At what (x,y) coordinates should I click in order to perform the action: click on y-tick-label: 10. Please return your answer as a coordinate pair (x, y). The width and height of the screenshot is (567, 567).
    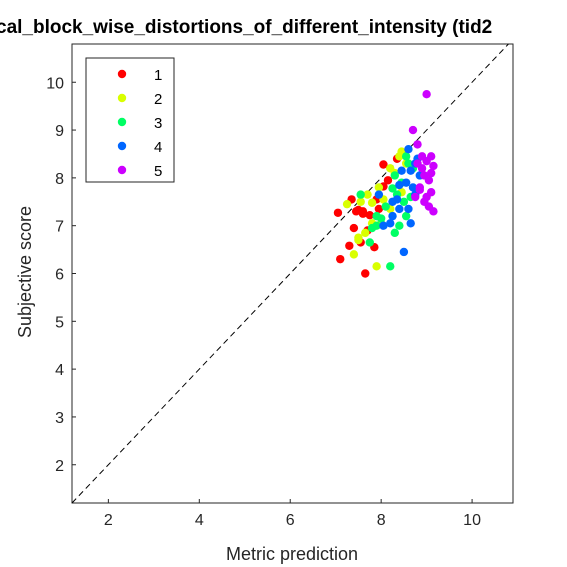
    Looking at the image, I should click on (55, 83).